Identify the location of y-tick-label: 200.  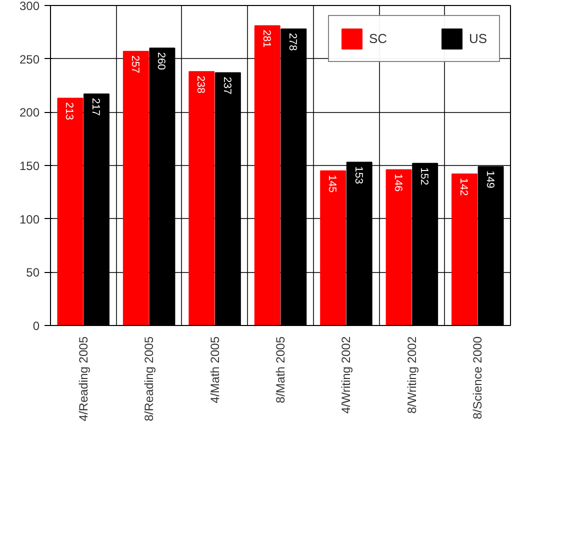
(29, 113).